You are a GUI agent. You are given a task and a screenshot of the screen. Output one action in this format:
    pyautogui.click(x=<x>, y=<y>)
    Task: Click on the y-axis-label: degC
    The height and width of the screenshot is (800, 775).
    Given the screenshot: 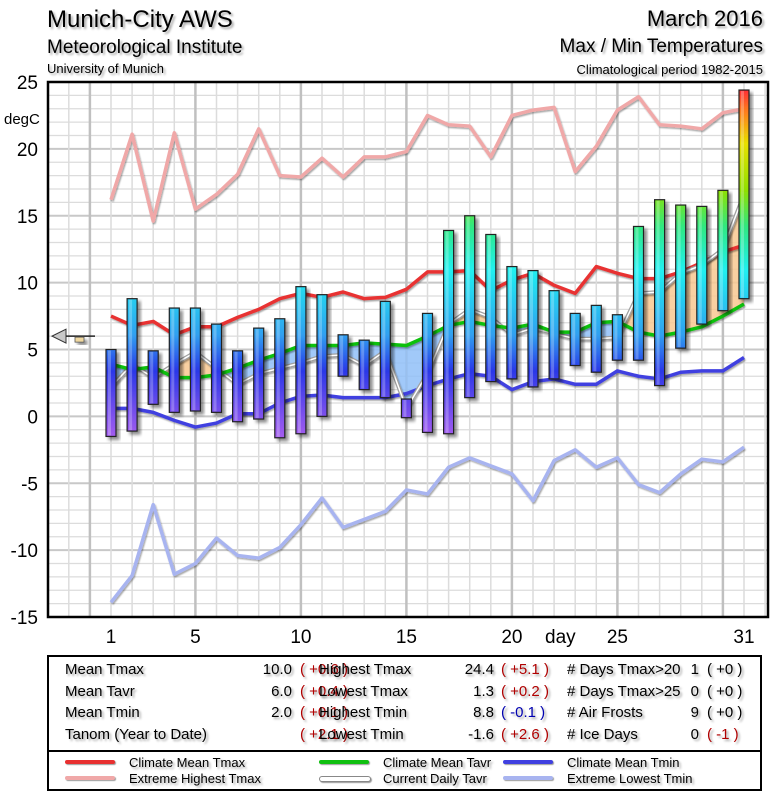 What is the action you would take?
    pyautogui.click(x=22, y=119)
    